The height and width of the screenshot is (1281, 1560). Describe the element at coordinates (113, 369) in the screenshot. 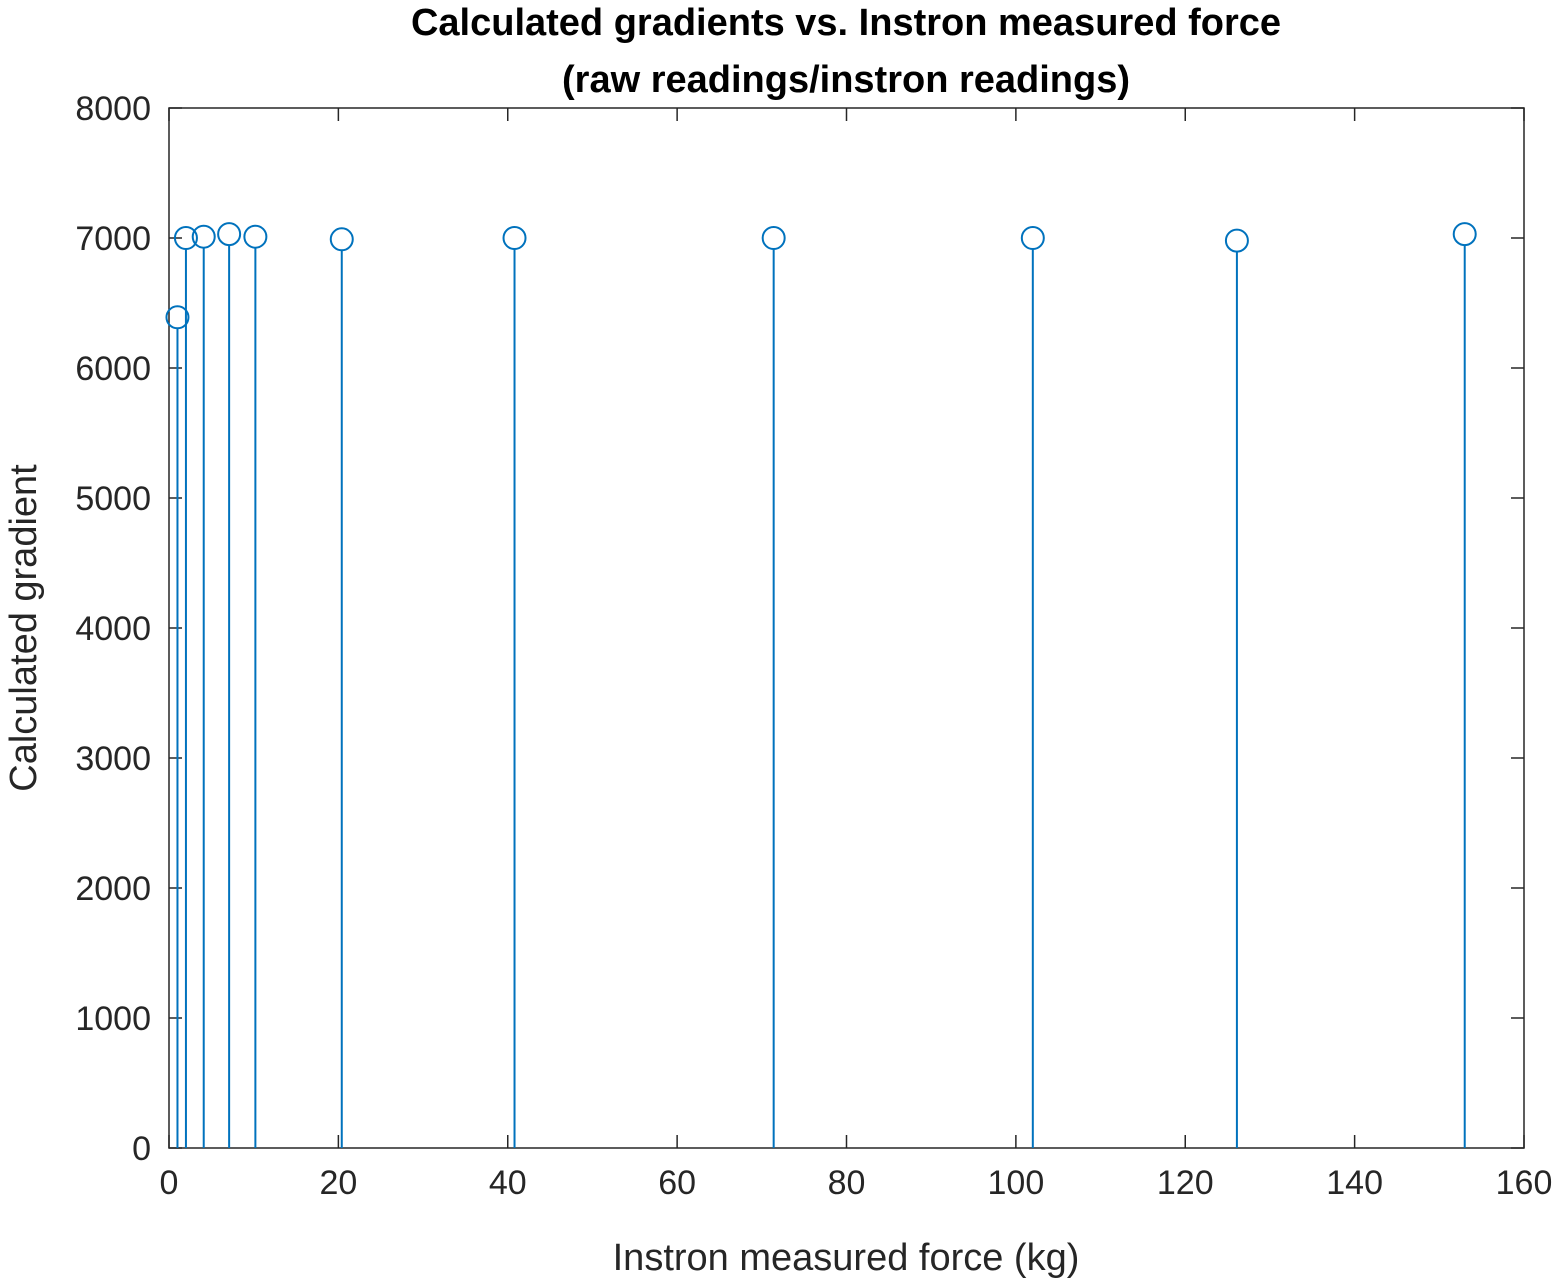

I see `y-tick-label: 6000` at that location.